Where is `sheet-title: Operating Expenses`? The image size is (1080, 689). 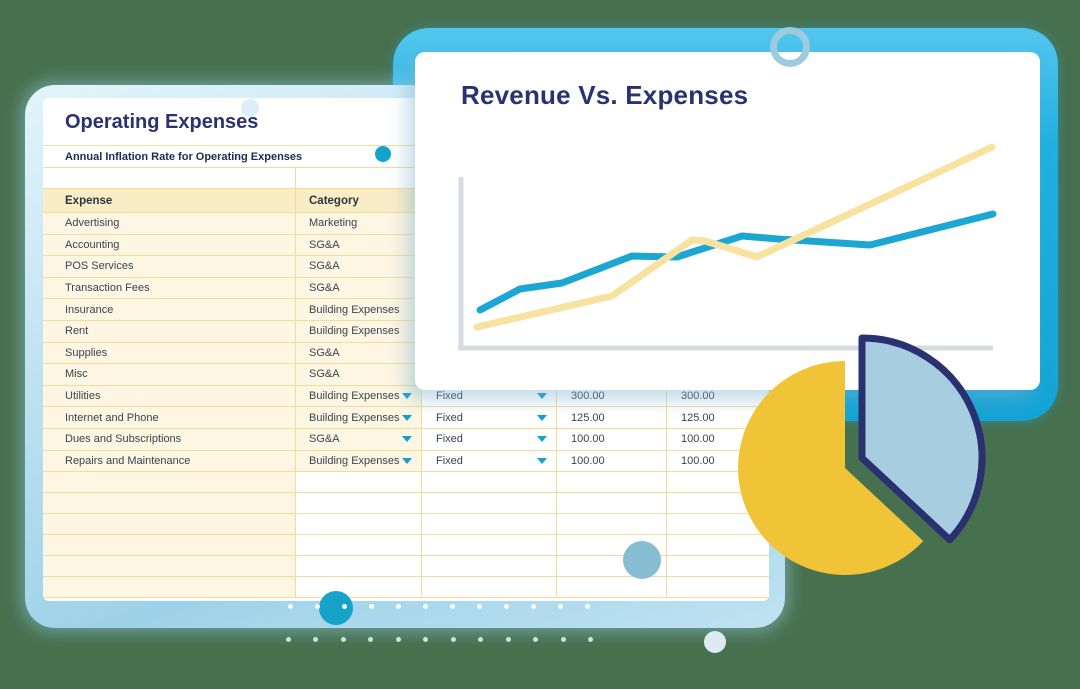 sheet-title: Operating Expenses is located at coordinates (162, 122).